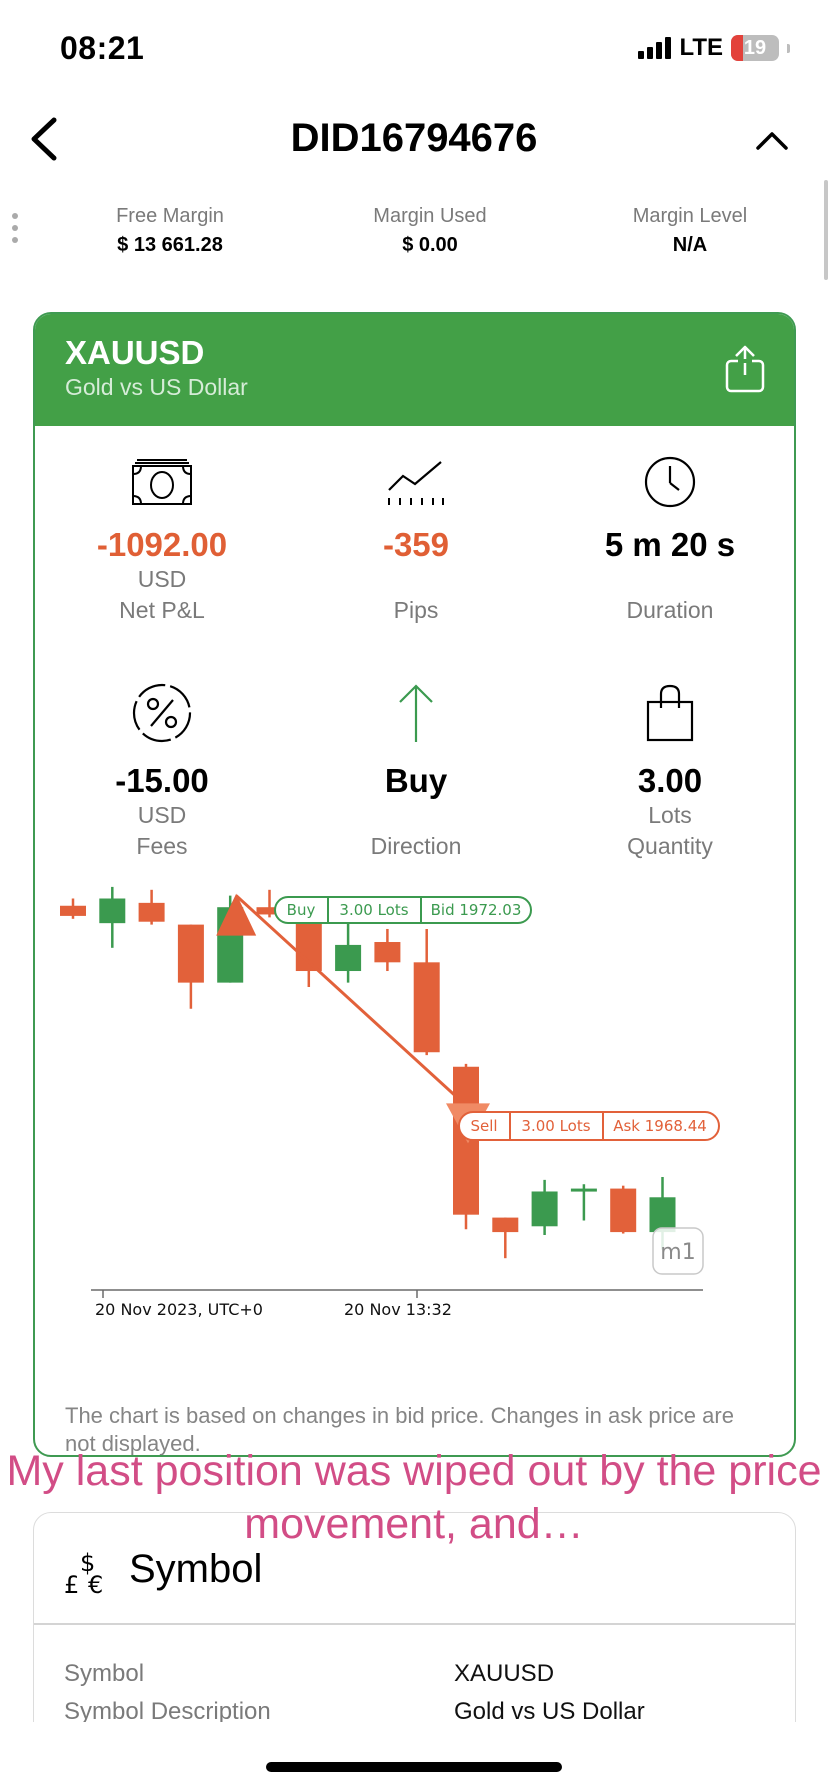 This screenshot has width=828, height=1792. I want to click on margin-level: Margin Level N/A, so click(690, 231).